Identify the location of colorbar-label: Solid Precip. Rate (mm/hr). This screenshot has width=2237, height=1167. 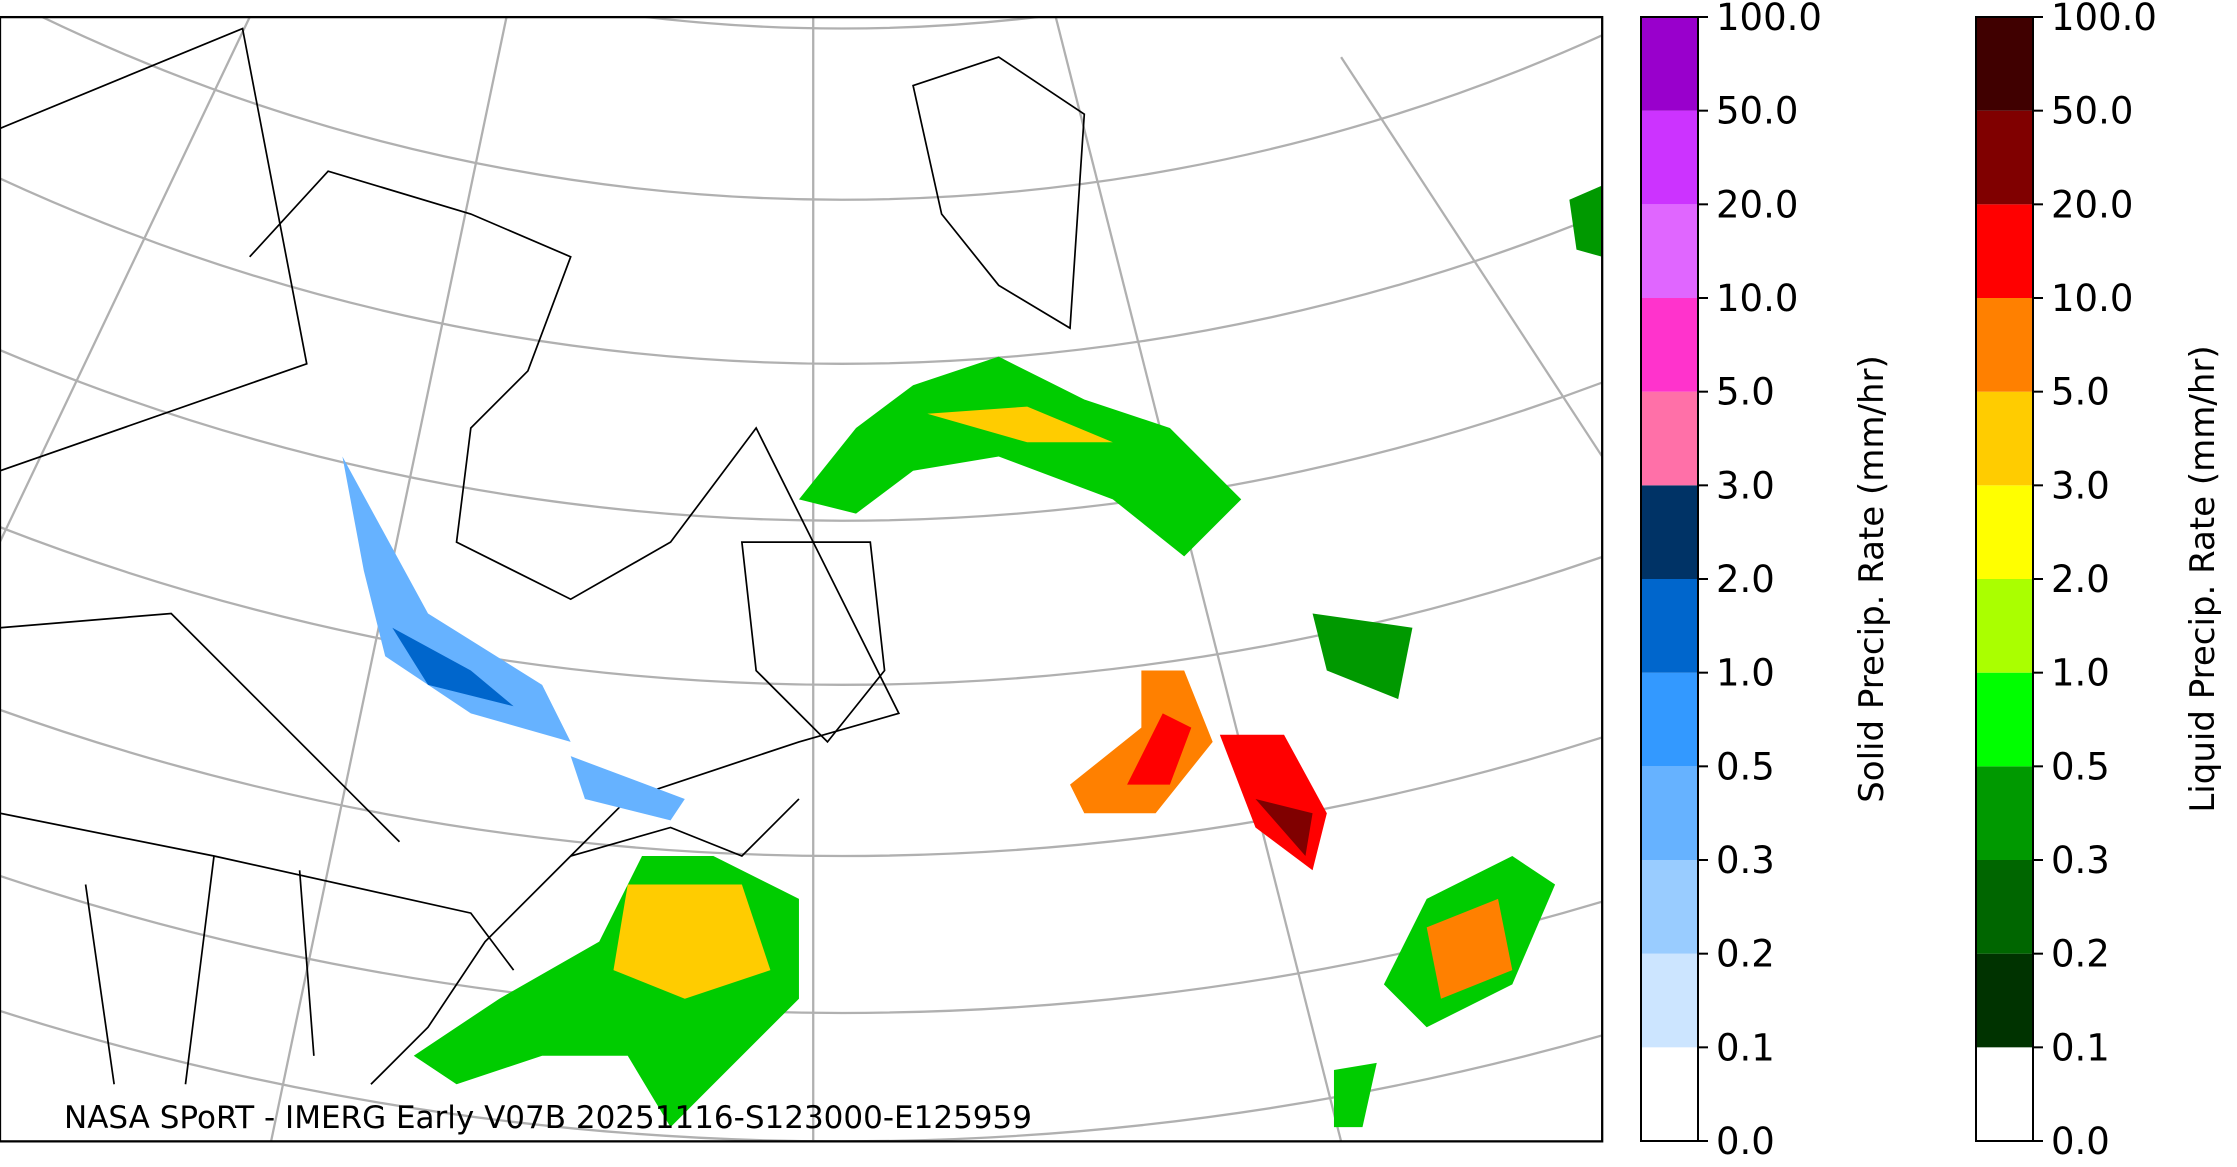
(1872, 579).